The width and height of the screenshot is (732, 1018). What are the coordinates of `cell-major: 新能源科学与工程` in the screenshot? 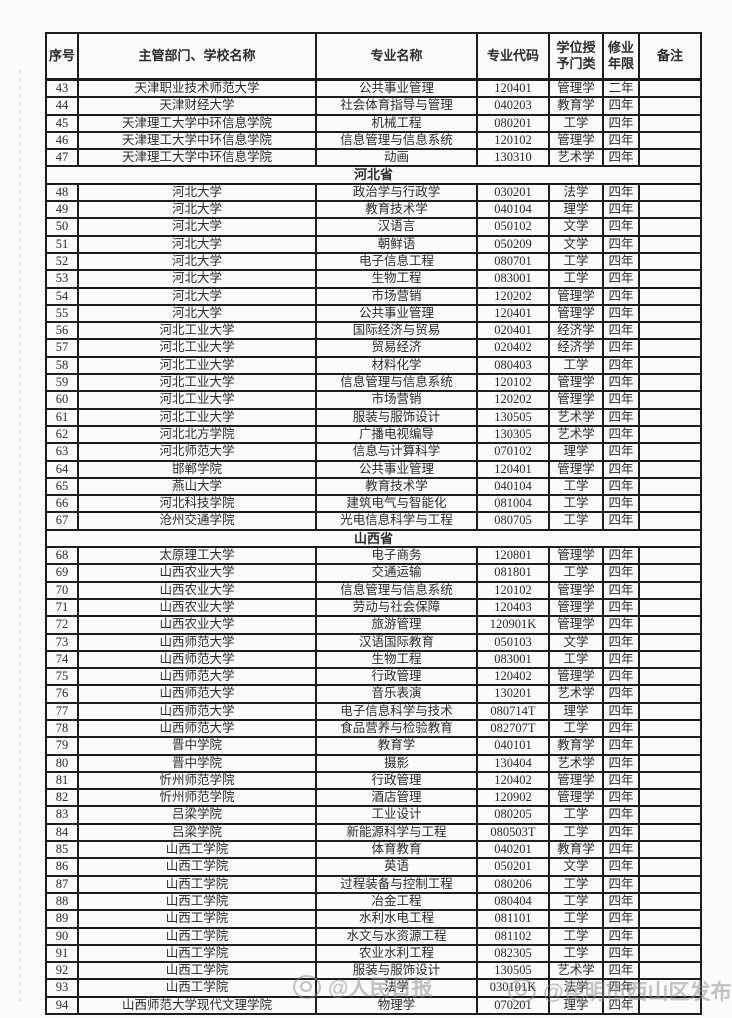 It's located at (396, 832).